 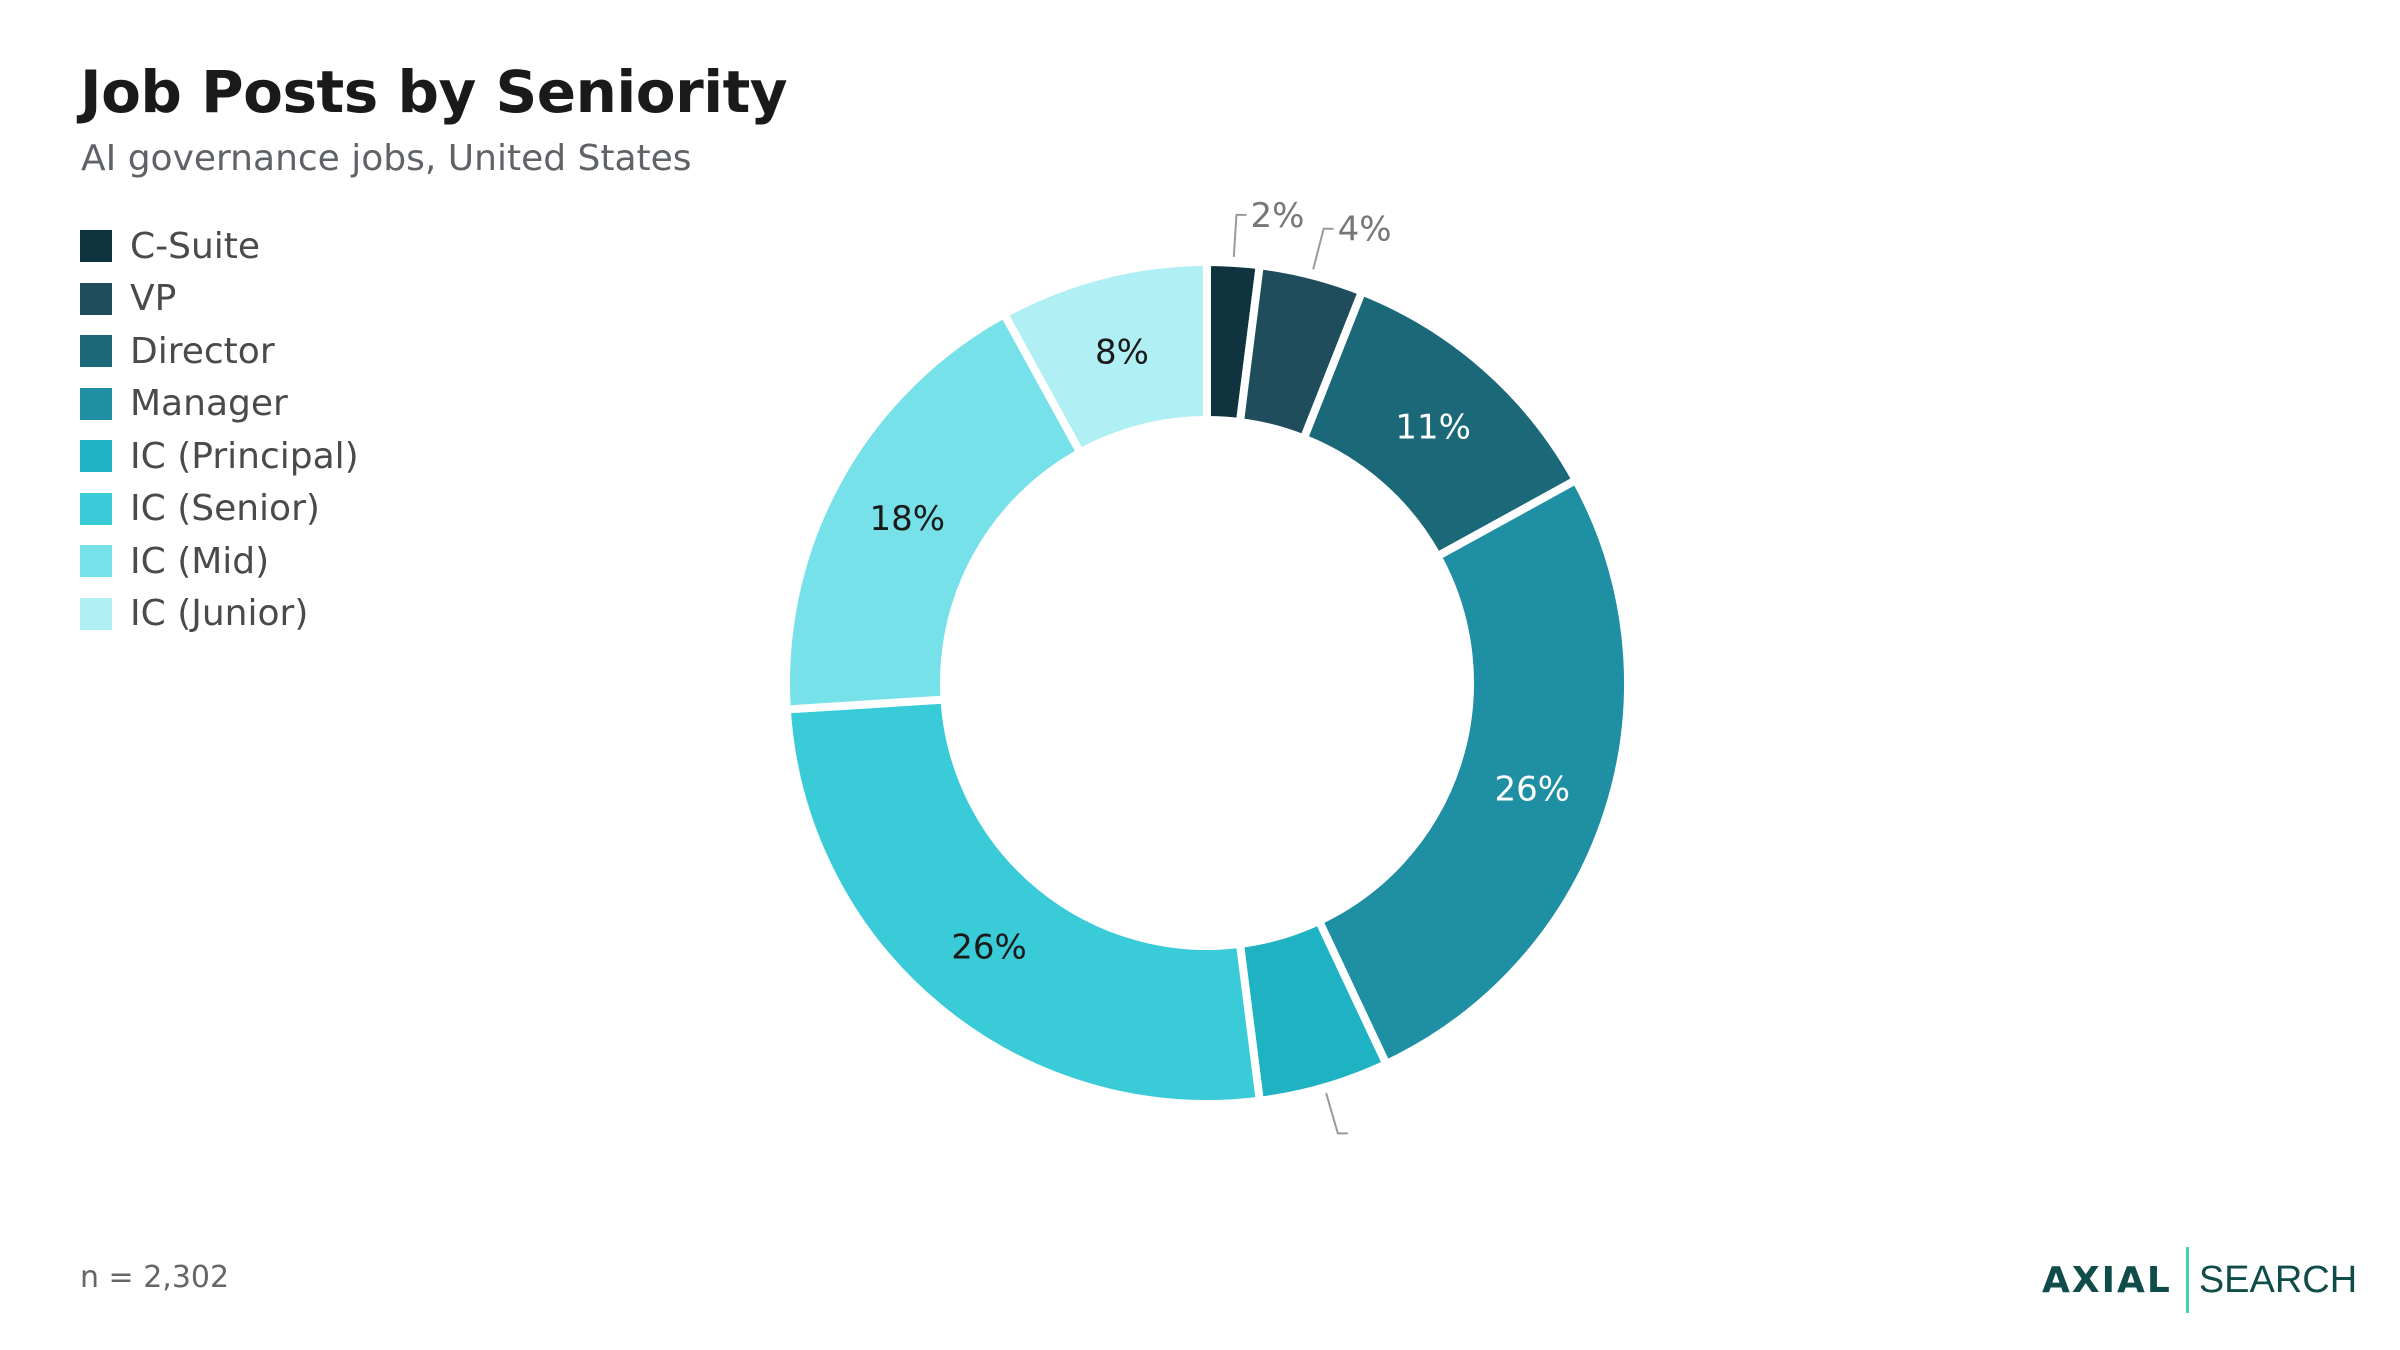 What do you see at coordinates (1365, 230) in the screenshot?
I see `slice-data-label: 4%` at bounding box center [1365, 230].